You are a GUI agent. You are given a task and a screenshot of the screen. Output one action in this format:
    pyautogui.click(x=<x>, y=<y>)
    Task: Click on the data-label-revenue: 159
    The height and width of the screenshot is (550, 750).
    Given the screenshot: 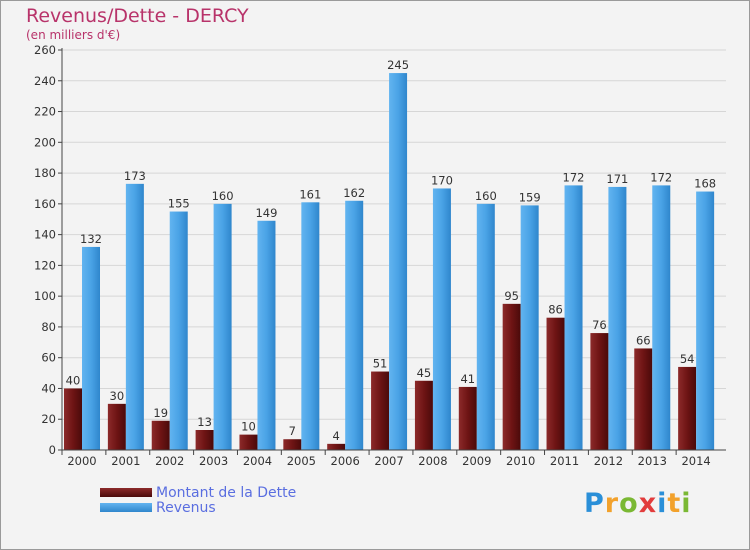 What is the action you would take?
    pyautogui.click(x=530, y=197)
    